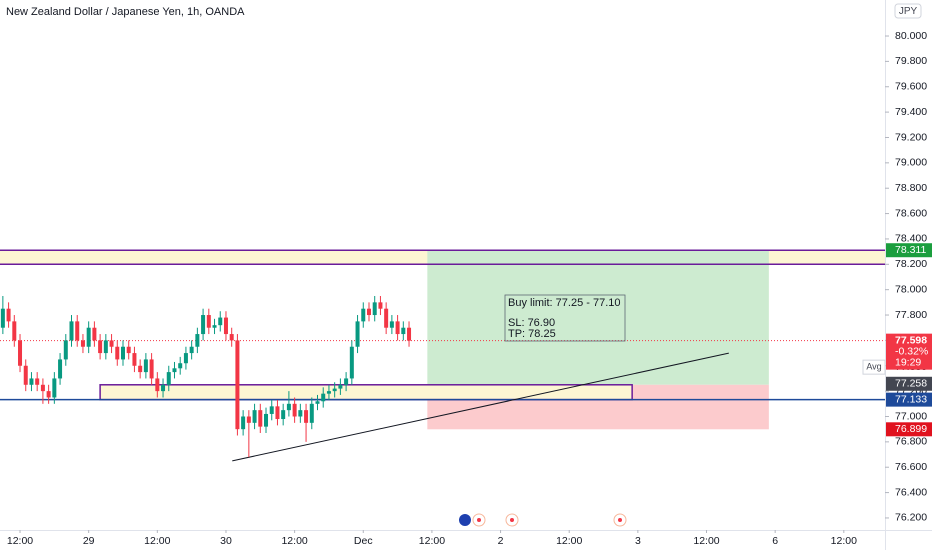 The height and width of the screenshot is (550, 932). What do you see at coordinates (911, 61) in the screenshot?
I see `y-tick-label: 79.800` at bounding box center [911, 61].